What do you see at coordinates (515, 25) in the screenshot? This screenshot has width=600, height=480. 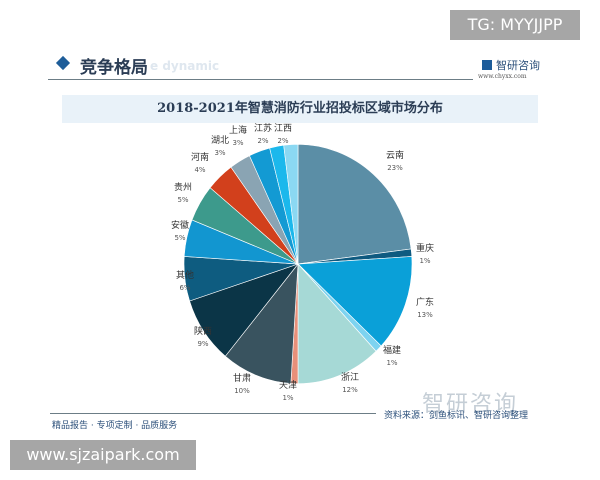 I see `watermark-tag: TG: MYYJJPP` at bounding box center [515, 25].